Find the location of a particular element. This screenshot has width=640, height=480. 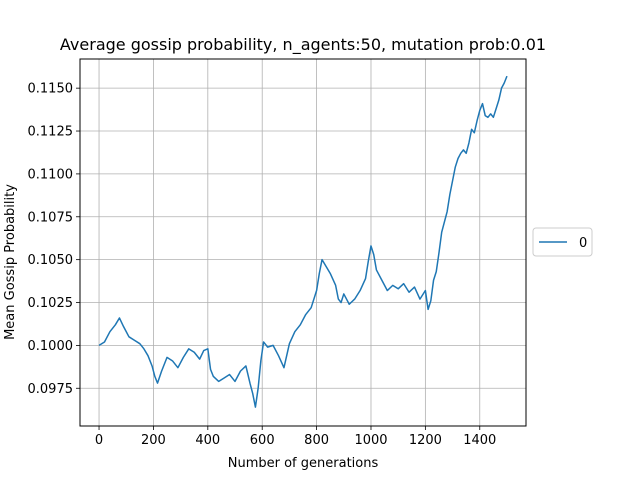

x-tick-label: 800 is located at coordinates (316, 440).